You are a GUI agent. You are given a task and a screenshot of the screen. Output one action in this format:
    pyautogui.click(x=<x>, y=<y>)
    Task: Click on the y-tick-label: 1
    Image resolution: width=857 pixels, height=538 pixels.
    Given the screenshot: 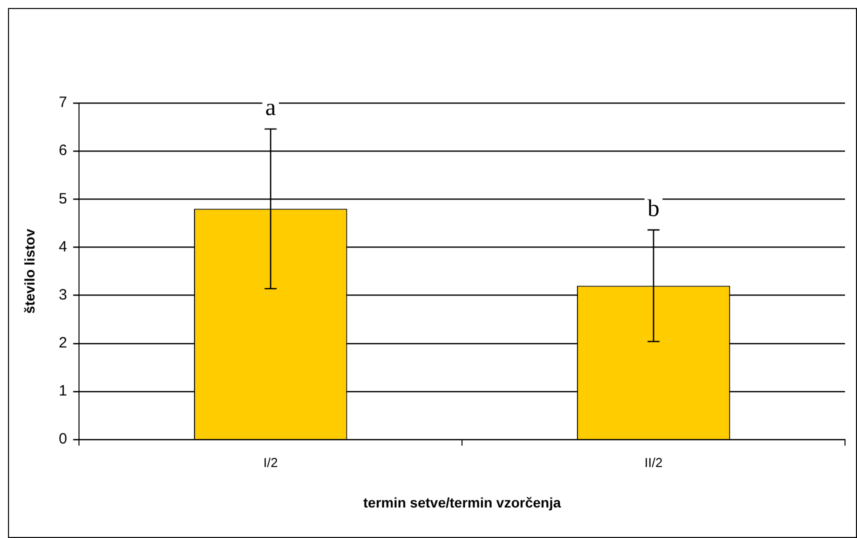 What is the action you would take?
    pyautogui.click(x=63, y=391)
    